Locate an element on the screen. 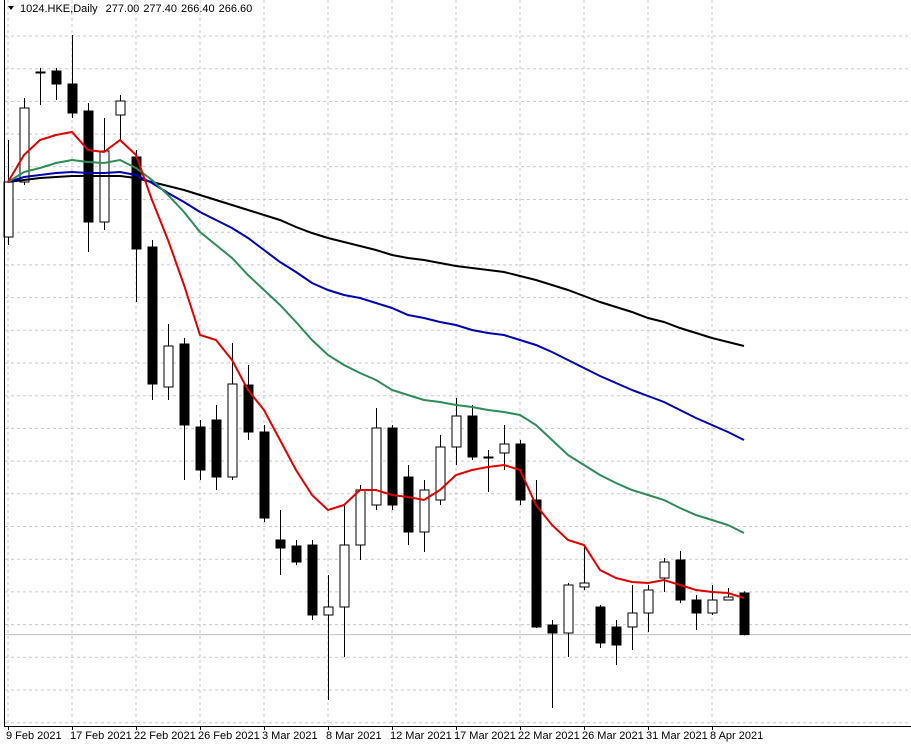 Image resolution: width=911 pixels, height=754 pixels. x-tick-label: 22 Feb 2021 is located at coordinates (165, 736).